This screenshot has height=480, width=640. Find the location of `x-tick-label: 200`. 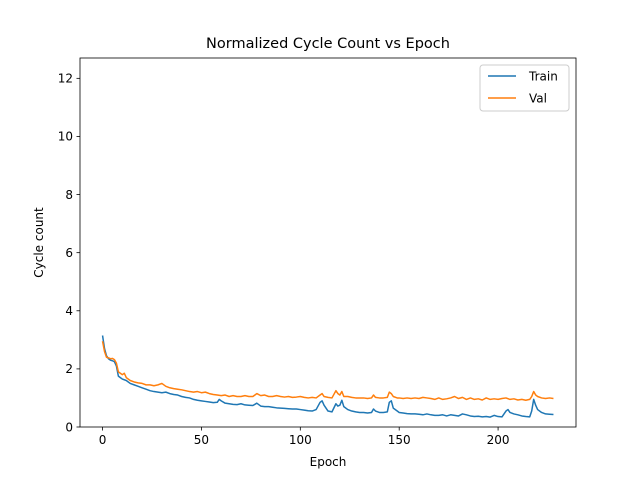

x-tick-label: 200 is located at coordinates (498, 440).